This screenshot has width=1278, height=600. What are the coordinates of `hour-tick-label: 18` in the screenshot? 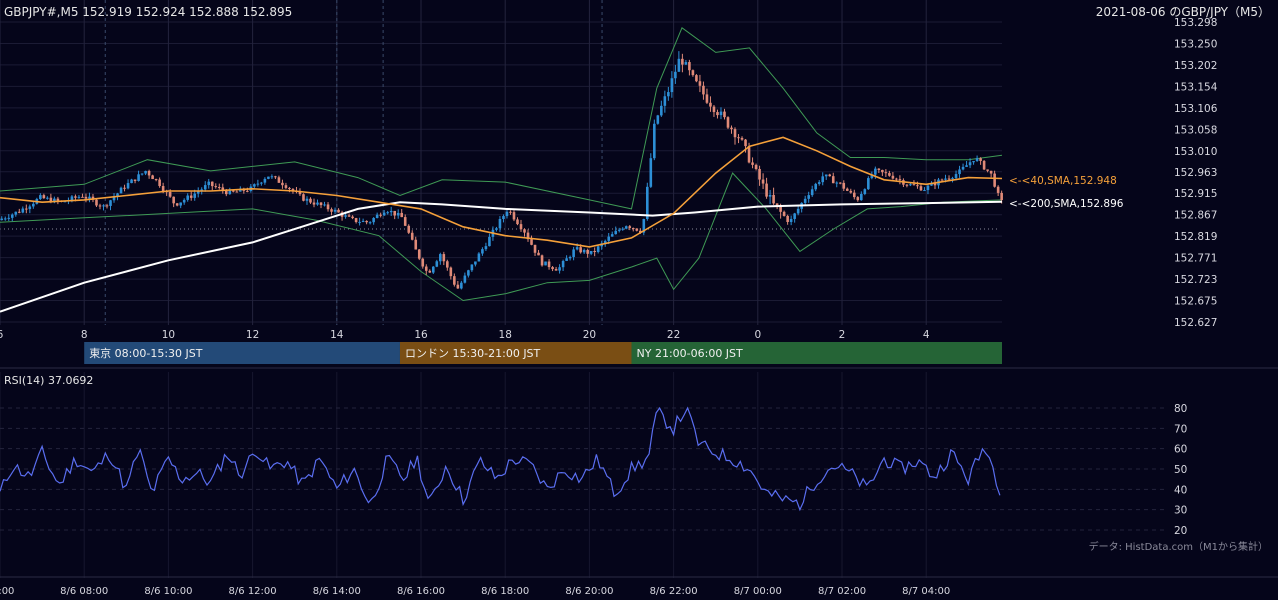 It's located at (505, 335).